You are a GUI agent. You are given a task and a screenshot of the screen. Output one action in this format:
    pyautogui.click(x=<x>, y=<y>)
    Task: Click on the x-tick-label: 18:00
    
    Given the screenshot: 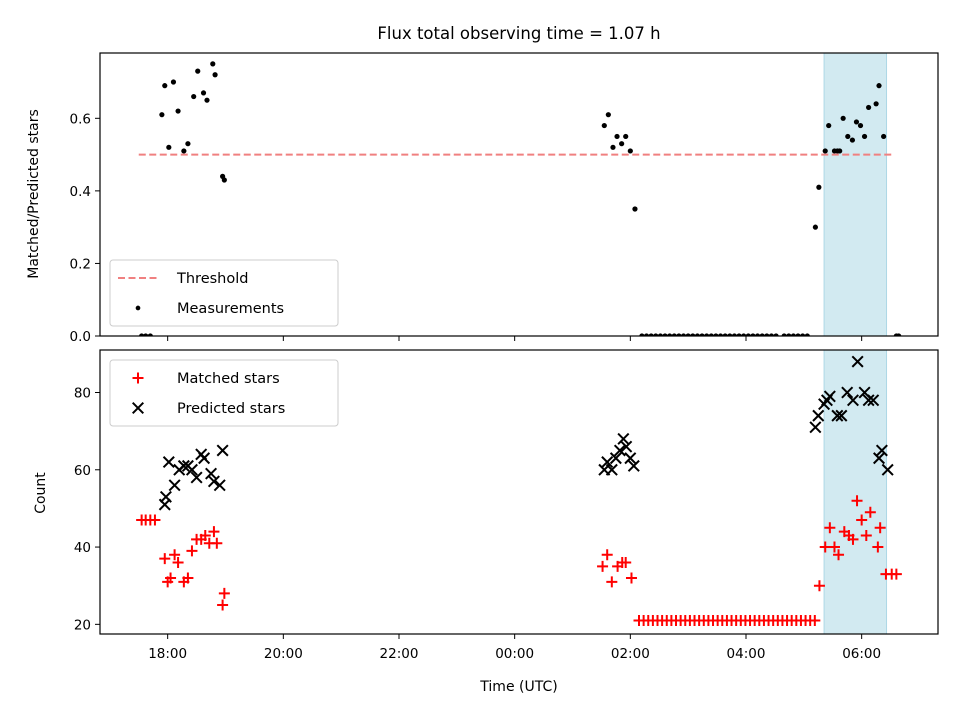 What is the action you would take?
    pyautogui.click(x=167, y=654)
    